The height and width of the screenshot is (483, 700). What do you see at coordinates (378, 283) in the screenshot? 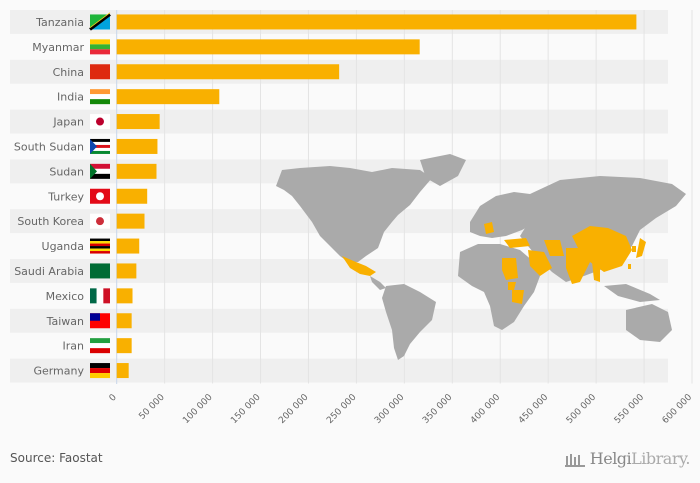
I see `map-central-america` at bounding box center [378, 283].